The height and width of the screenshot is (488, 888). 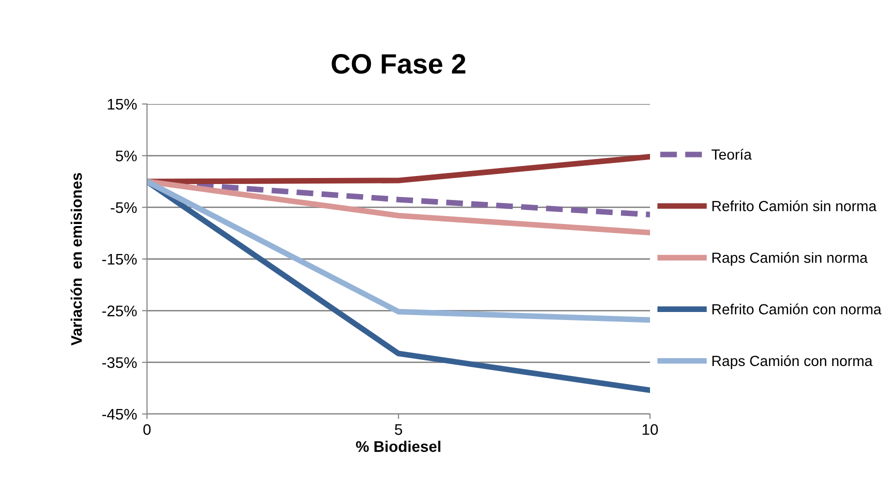 What do you see at coordinates (797, 309) in the screenshot?
I see `legend-label: Refrito Camión con norma` at bounding box center [797, 309].